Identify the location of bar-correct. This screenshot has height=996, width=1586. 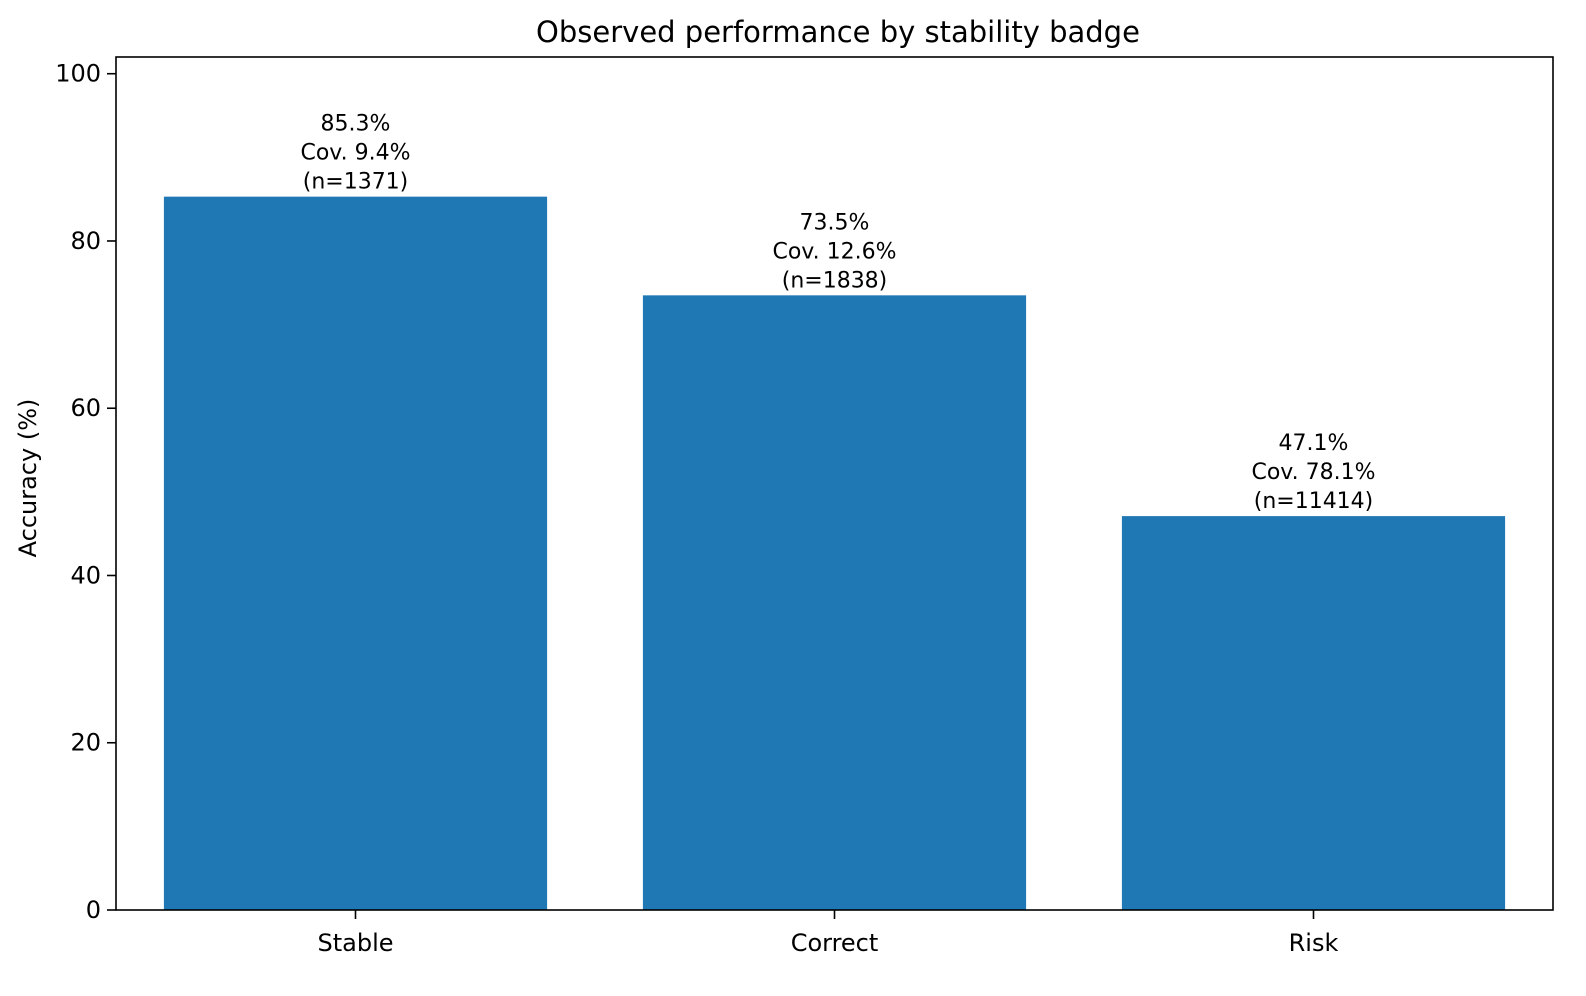
(834, 602).